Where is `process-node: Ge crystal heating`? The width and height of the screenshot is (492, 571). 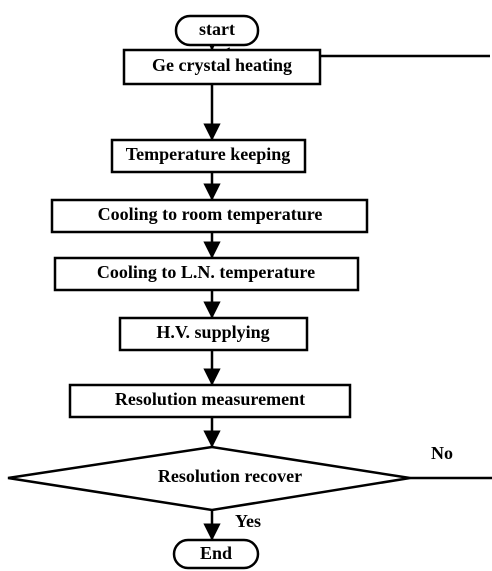 process-node: Ge crystal heating is located at coordinates (222, 67).